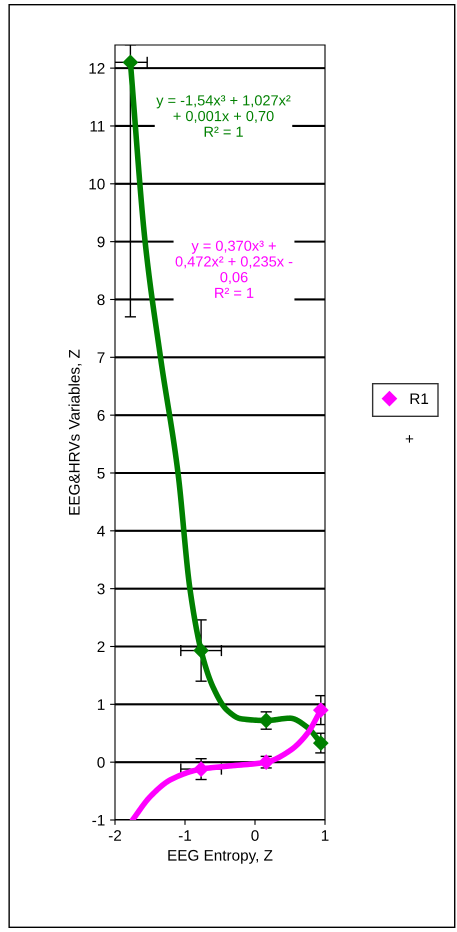 This screenshot has width=457, height=932. Describe the element at coordinates (101, 415) in the screenshot. I see `y-tick-label: 6` at that location.